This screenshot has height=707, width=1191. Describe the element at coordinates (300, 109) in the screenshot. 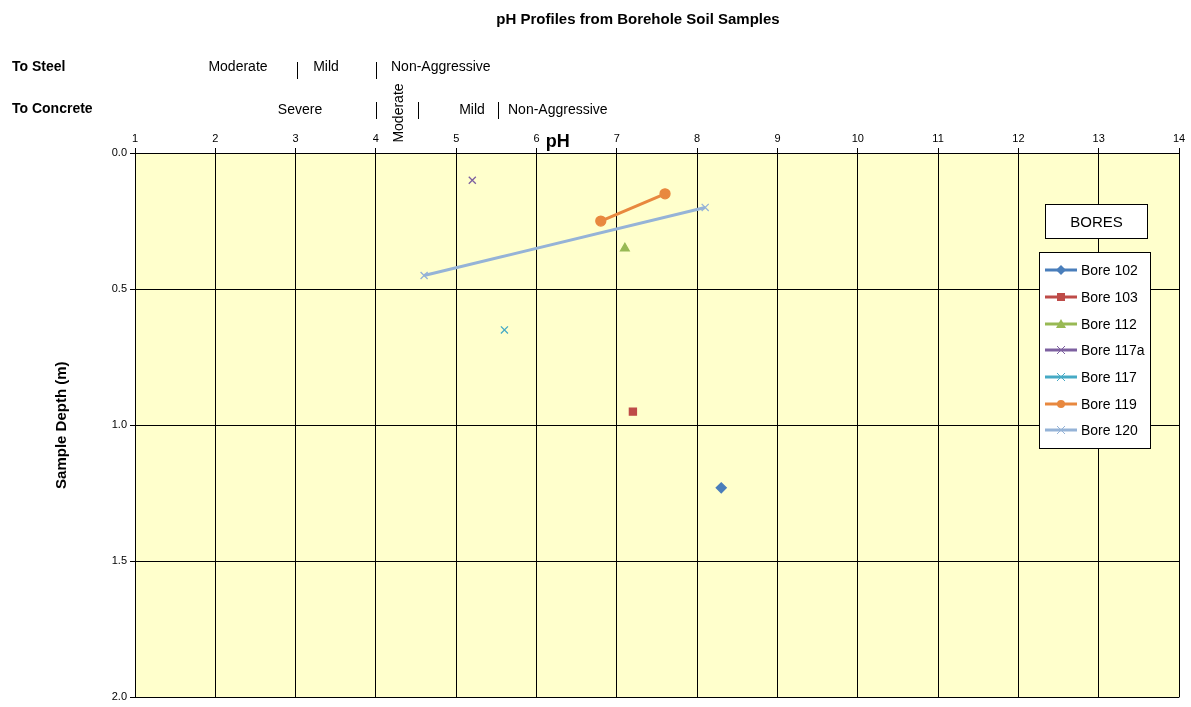

I see `text: Severe` at that location.